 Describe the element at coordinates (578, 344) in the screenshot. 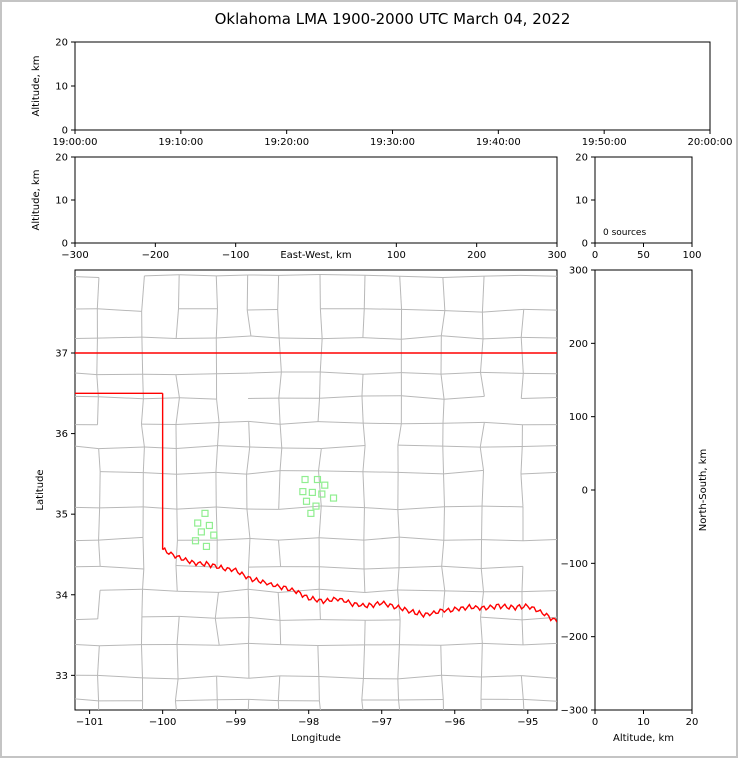

I see `y-tick-label: 200` at that location.